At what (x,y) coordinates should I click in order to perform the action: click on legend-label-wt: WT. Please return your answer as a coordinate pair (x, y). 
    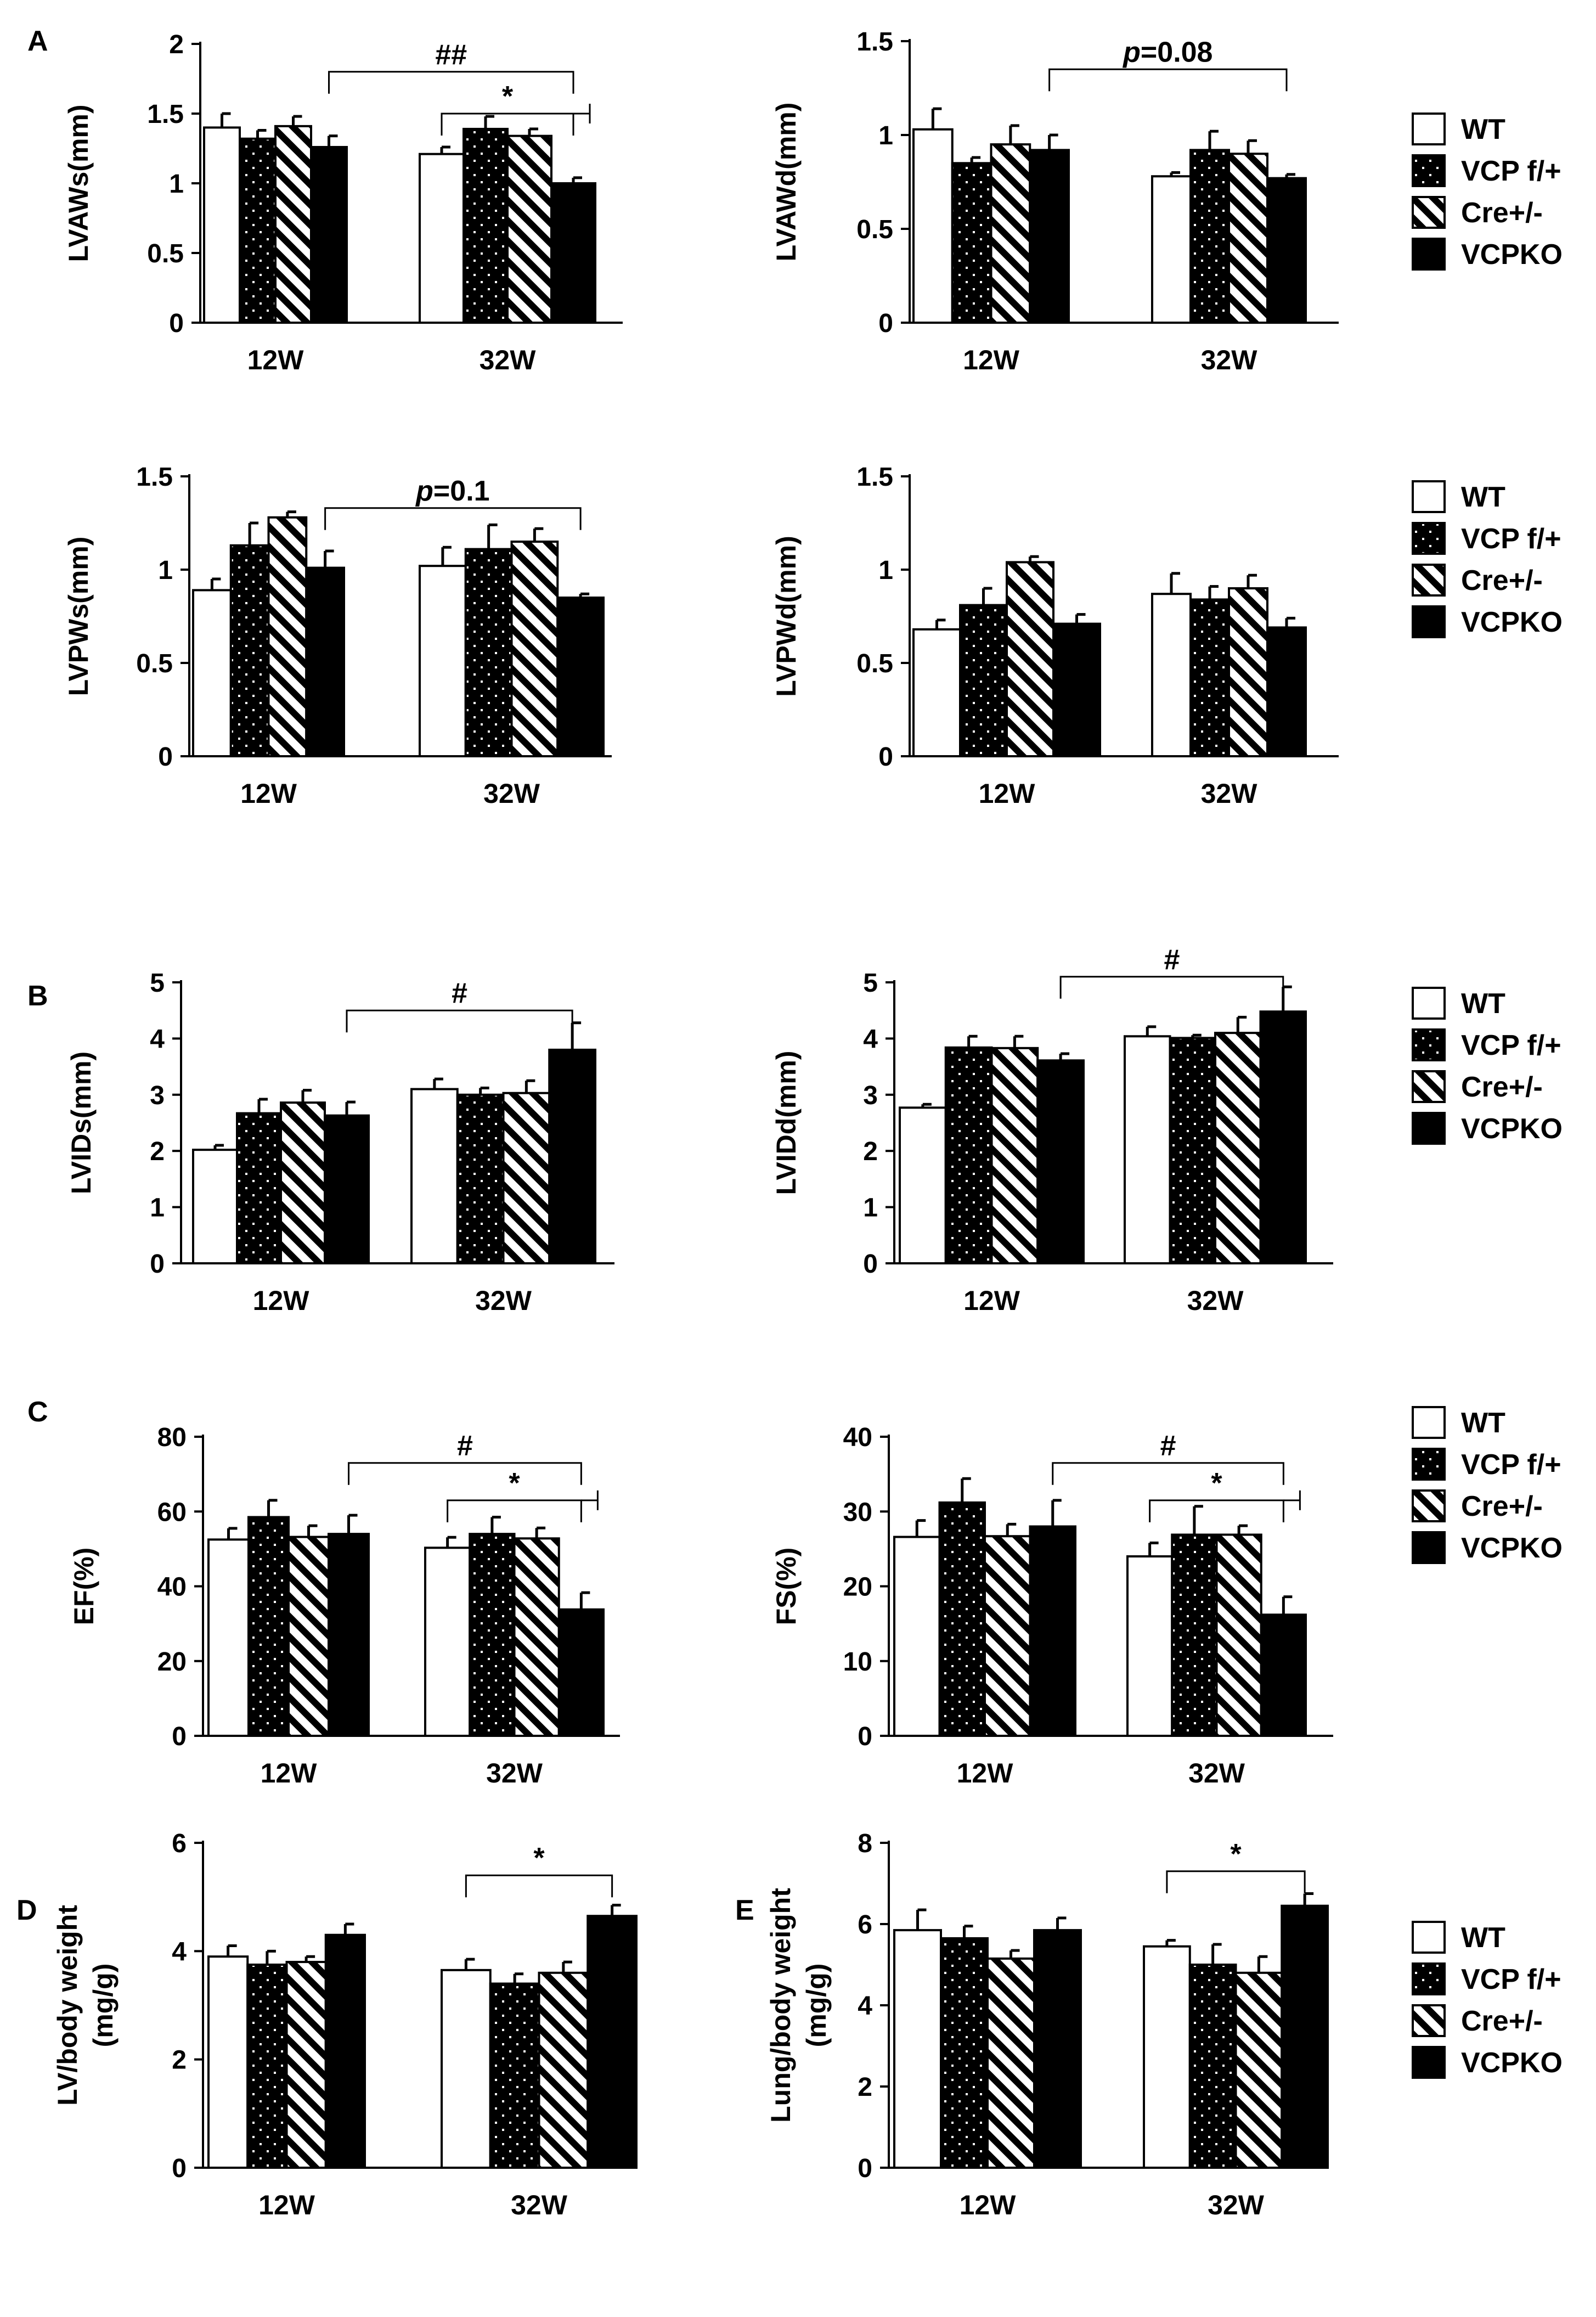
    Looking at the image, I should click on (1483, 1938).